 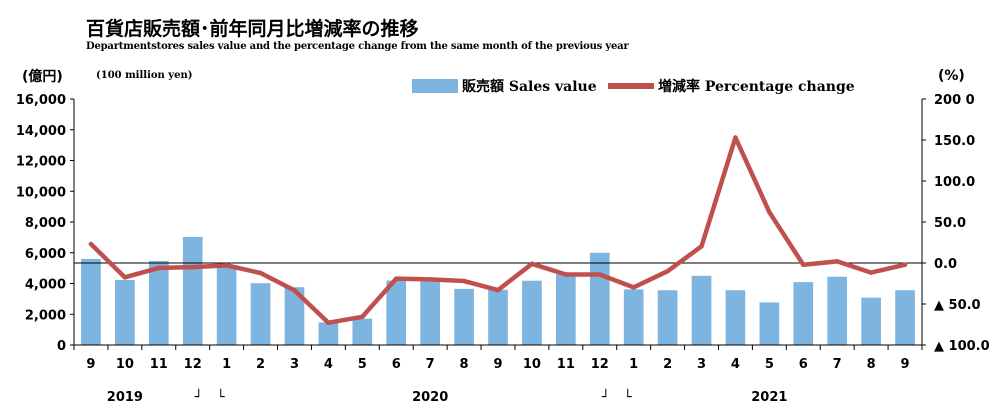 I want to click on legend-line-swatch, so click(x=631, y=86).